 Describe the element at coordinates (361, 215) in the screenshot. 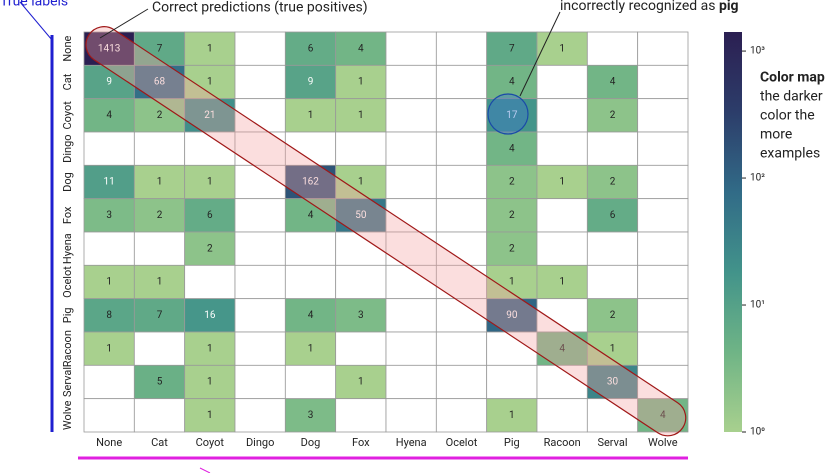

I see `cell-label: 50` at that location.